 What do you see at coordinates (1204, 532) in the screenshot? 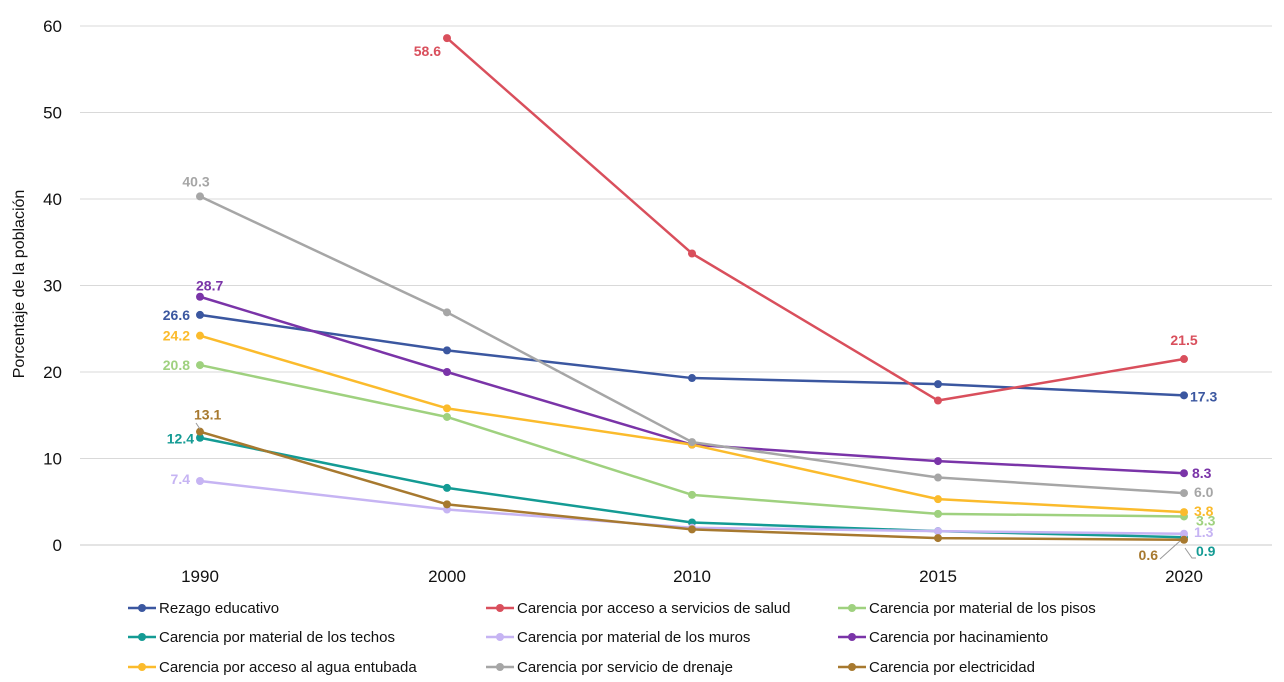
I see `data-label: 1.3` at bounding box center [1204, 532].